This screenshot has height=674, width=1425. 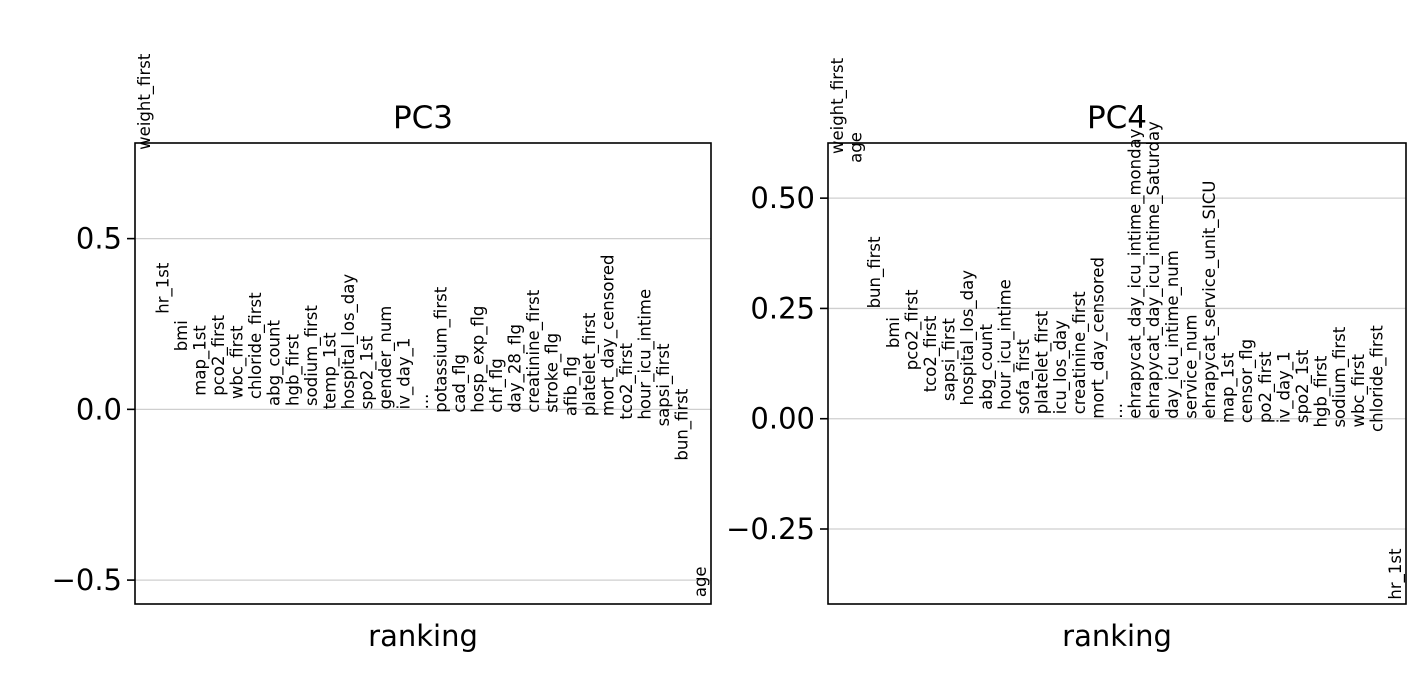 I want to click on pc4-gene-label: creatinine_first, so click(x=1080, y=352).